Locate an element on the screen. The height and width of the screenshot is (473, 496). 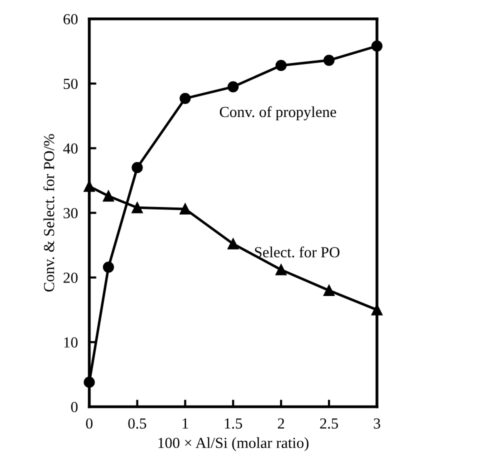
y-tick-label: 0 is located at coordinates (74, 407).